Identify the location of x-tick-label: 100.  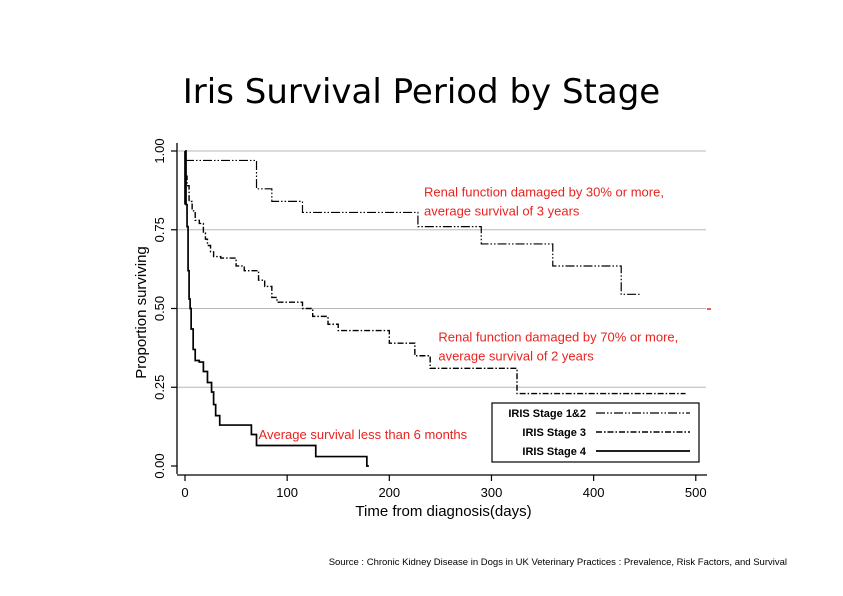
(287, 492).